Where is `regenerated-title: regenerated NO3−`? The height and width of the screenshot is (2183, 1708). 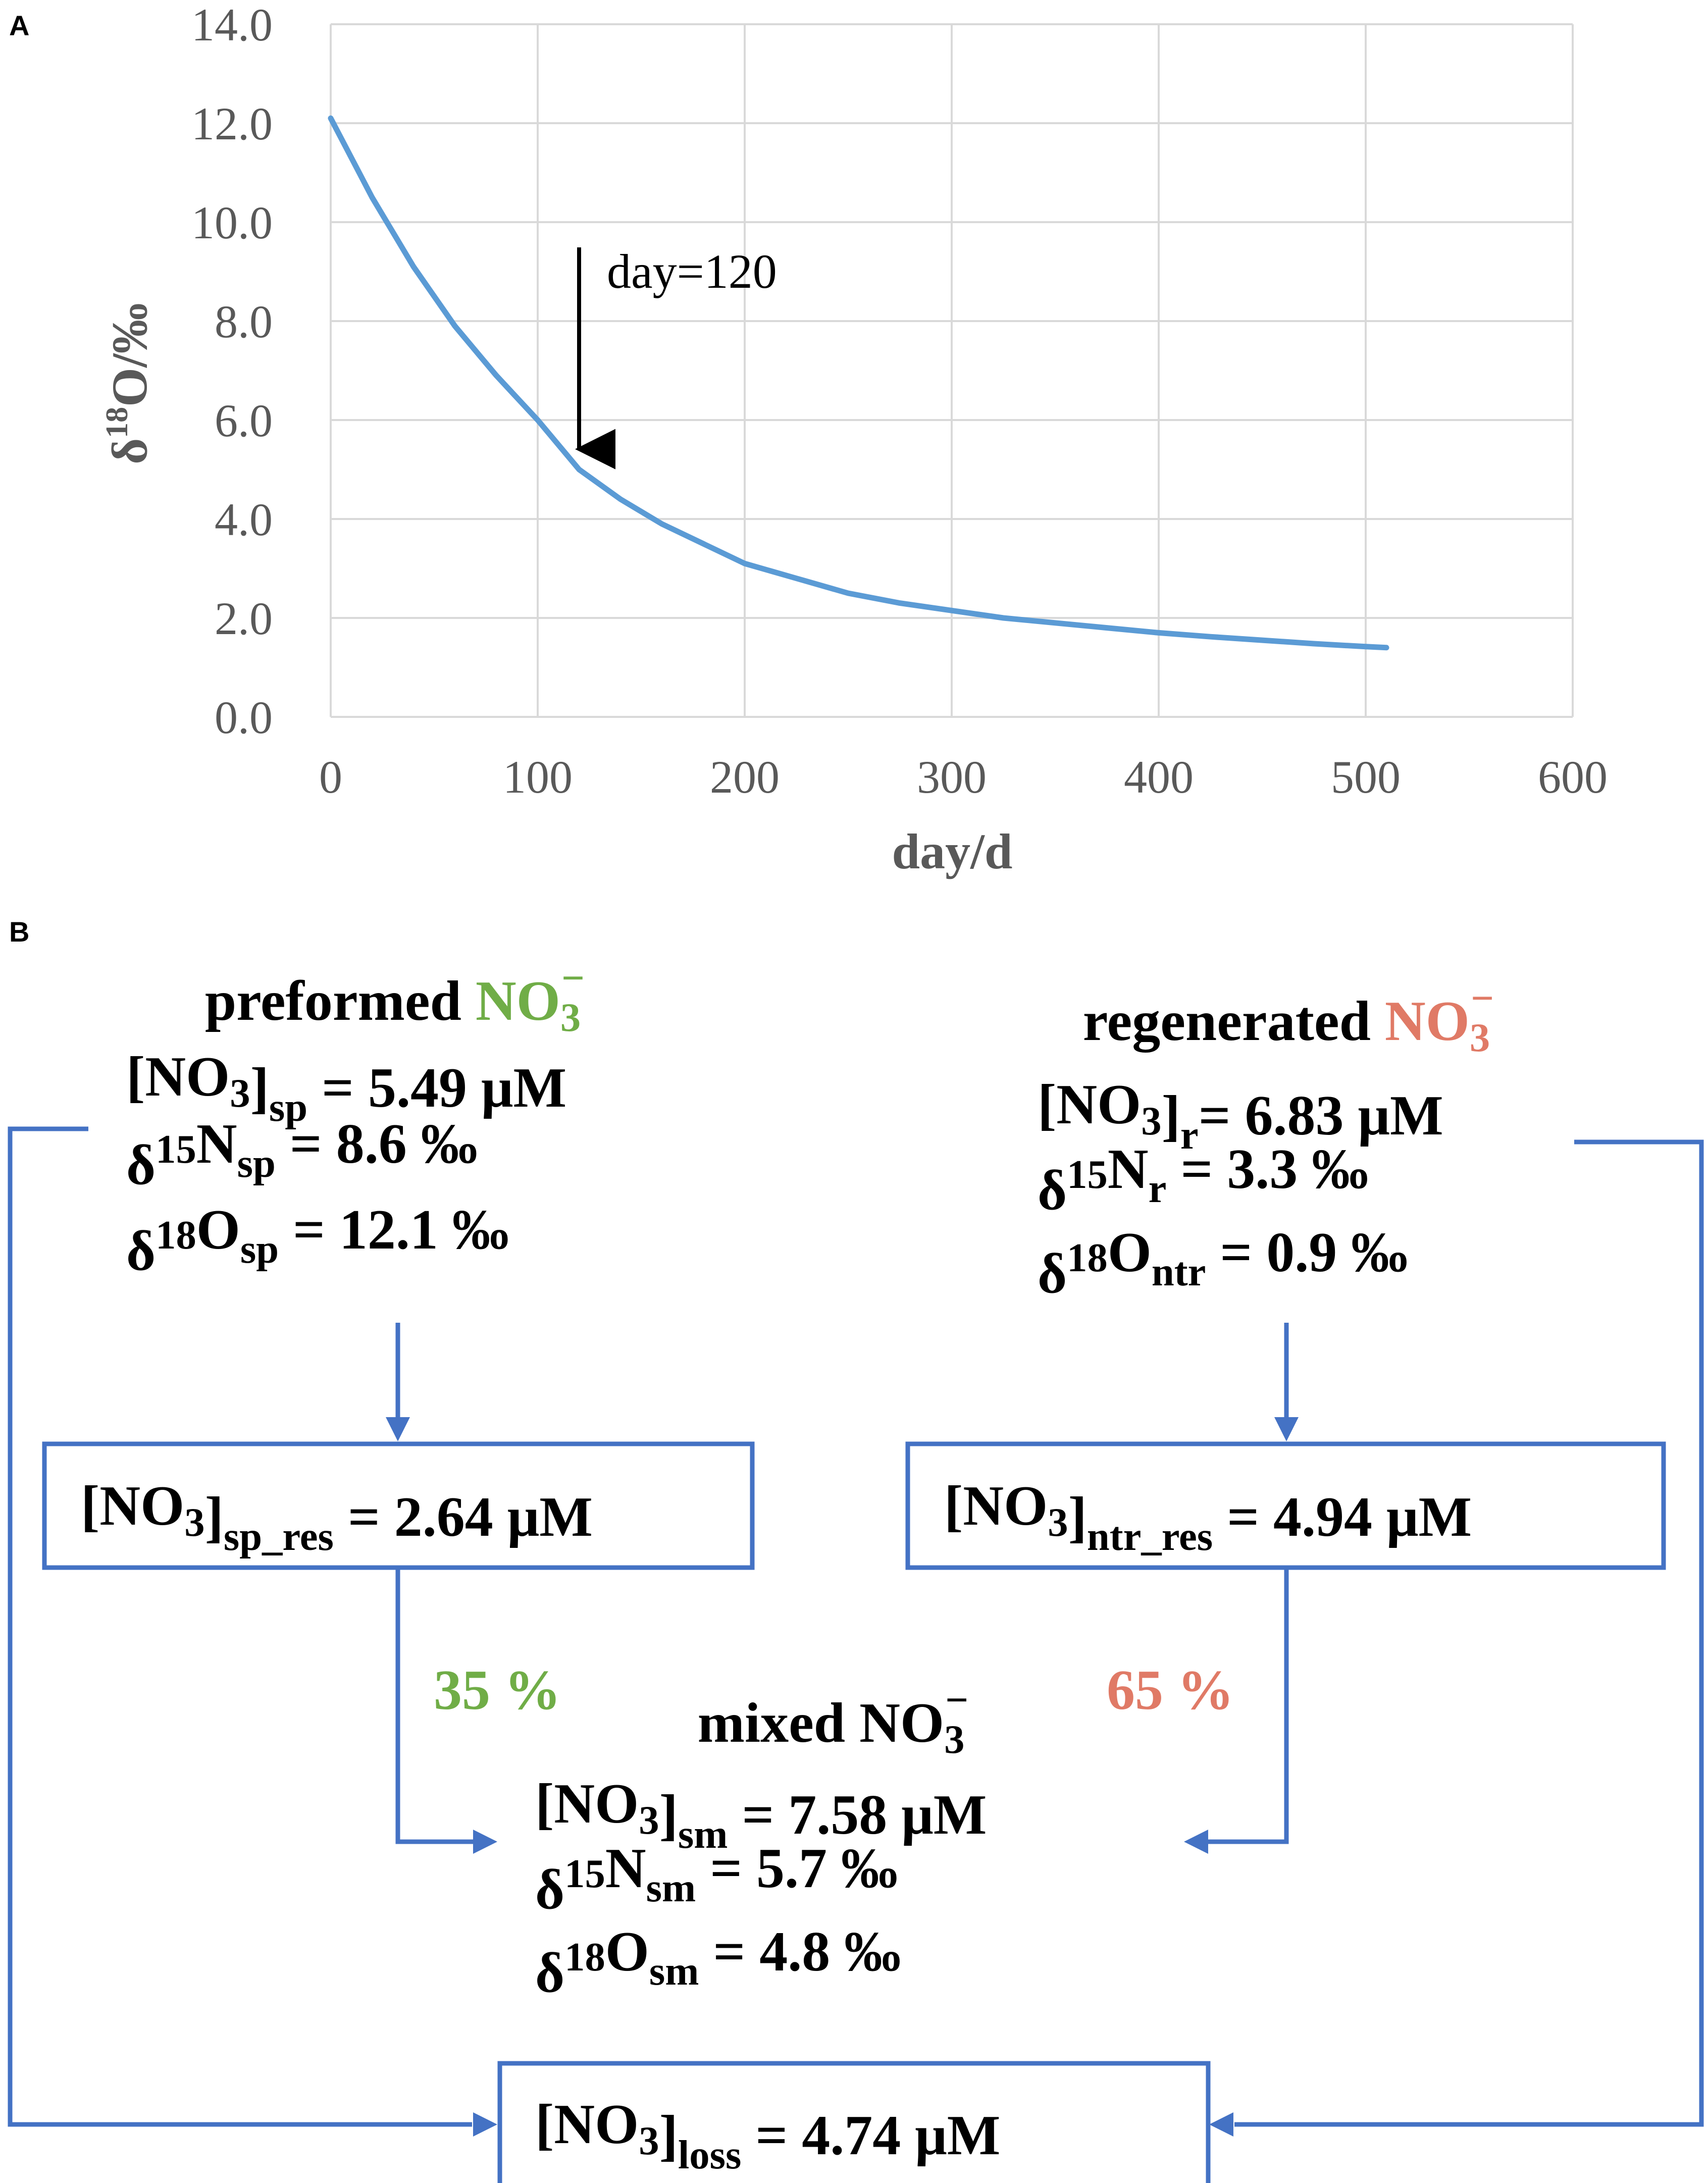
regenerated-title: regenerated NO3− is located at coordinates (1288, 1018).